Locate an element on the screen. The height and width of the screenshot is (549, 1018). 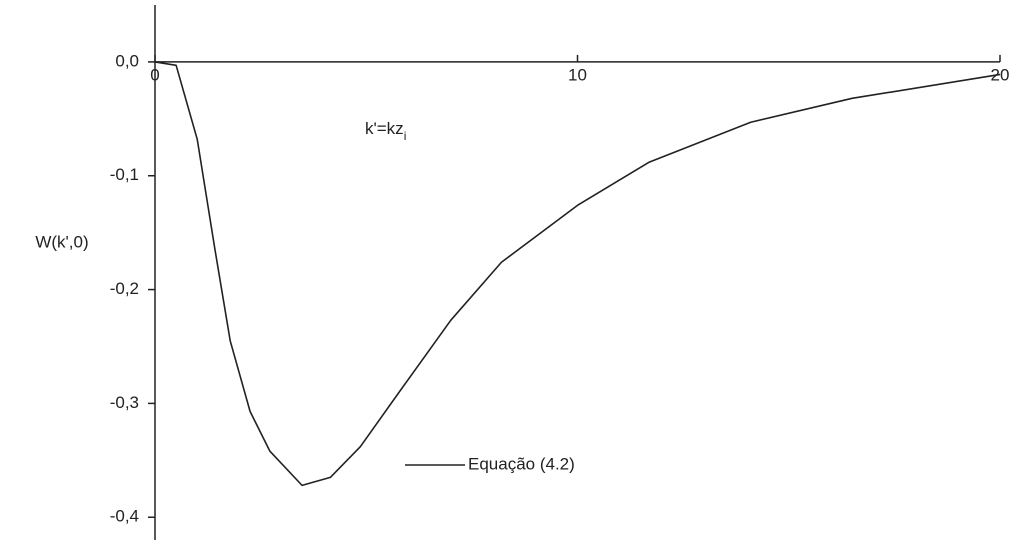
x-axis-label: k'=kzi is located at coordinates (385, 131).